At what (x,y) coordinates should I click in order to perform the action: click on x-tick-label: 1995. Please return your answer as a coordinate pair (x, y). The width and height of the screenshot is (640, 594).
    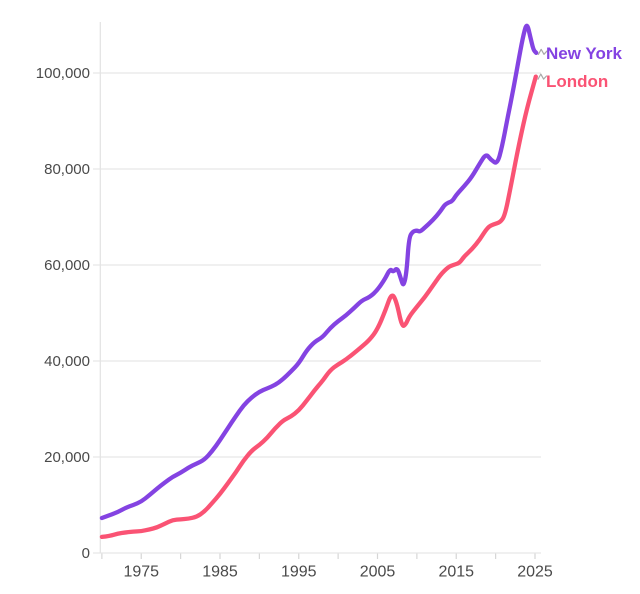
    Looking at the image, I should click on (299, 572).